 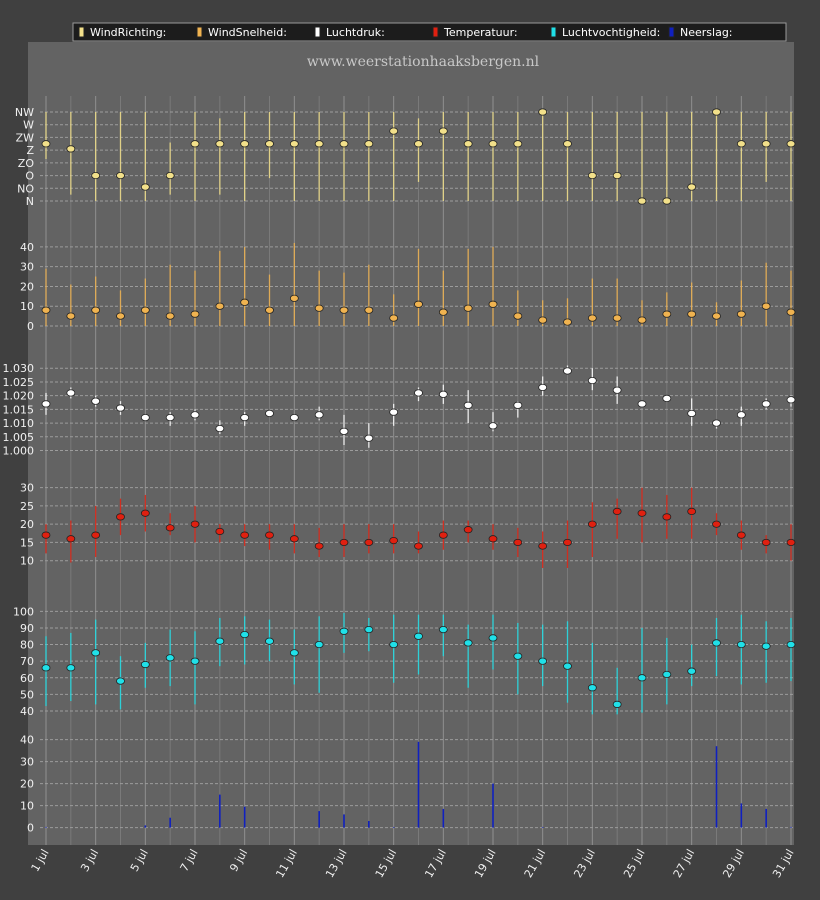 I want to click on y-tick-label: 1.010, so click(x=19, y=423).